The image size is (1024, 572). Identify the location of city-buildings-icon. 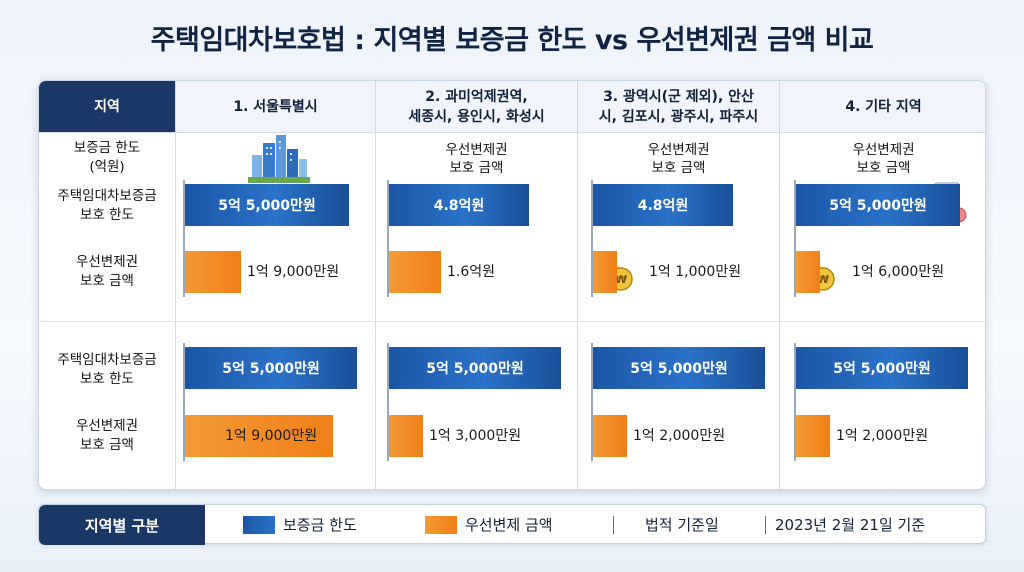
(279, 159).